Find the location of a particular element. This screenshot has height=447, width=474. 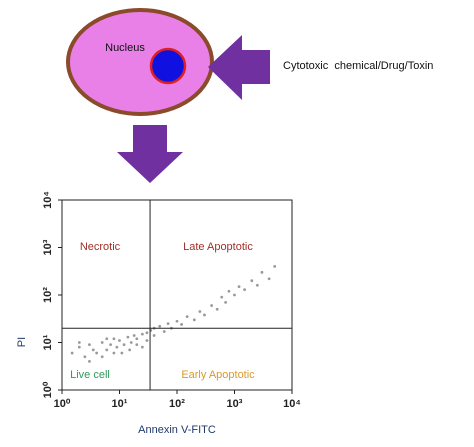

y-tick-label: 10⁴ is located at coordinates (48, 200).